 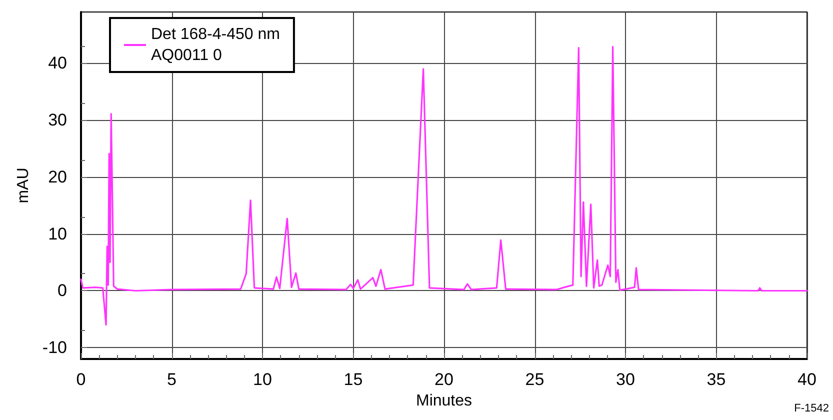 What do you see at coordinates (444, 379) in the screenshot?
I see `x-tick-label: 20` at bounding box center [444, 379].